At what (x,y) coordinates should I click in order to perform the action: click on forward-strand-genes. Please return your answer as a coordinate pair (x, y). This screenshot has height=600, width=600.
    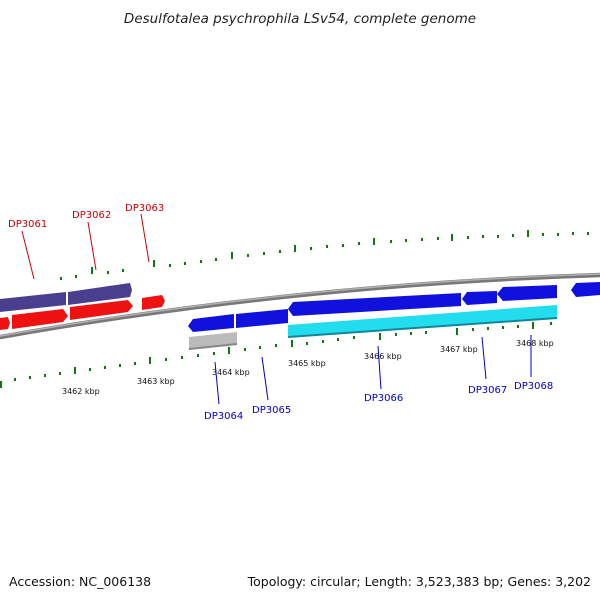
    Looking at the image, I should click on (82, 306).